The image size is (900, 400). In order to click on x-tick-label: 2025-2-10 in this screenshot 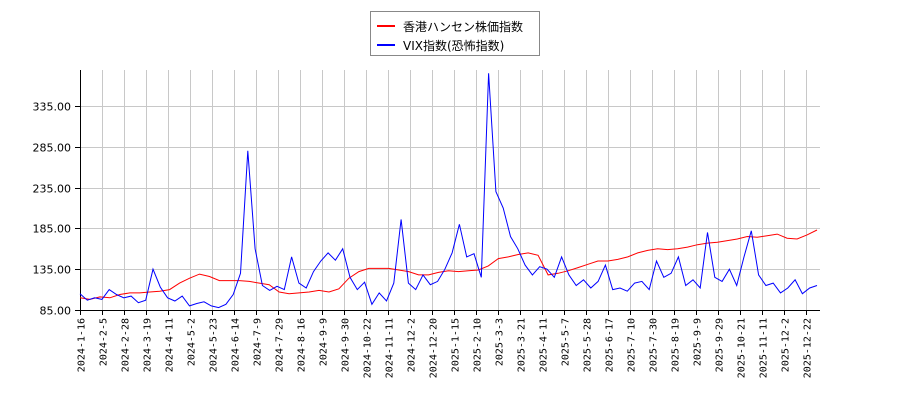, I will do `click(478, 345)`.